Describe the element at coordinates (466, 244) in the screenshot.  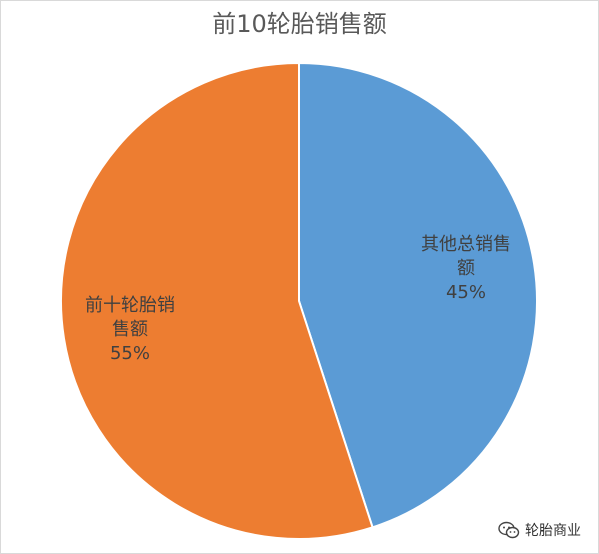
I see `slice-label-other-line1: 其他总销售` at that location.